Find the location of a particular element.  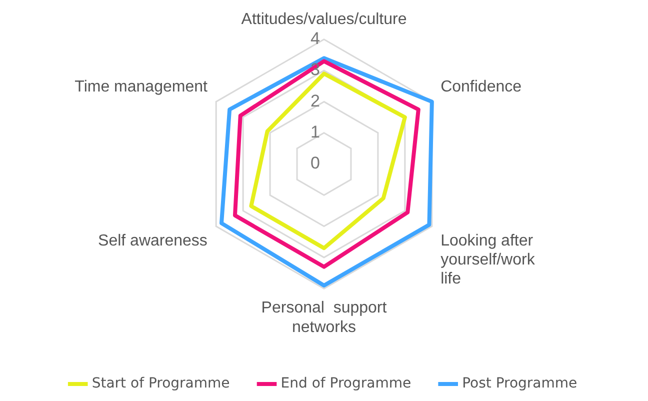

spoke-label: Personal support networks is located at coordinates (324, 318).